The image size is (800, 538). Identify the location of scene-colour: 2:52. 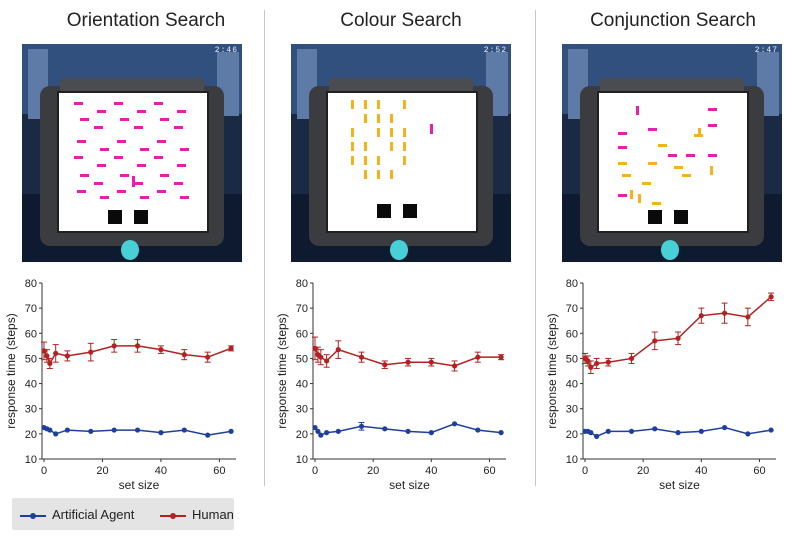
(401, 153).